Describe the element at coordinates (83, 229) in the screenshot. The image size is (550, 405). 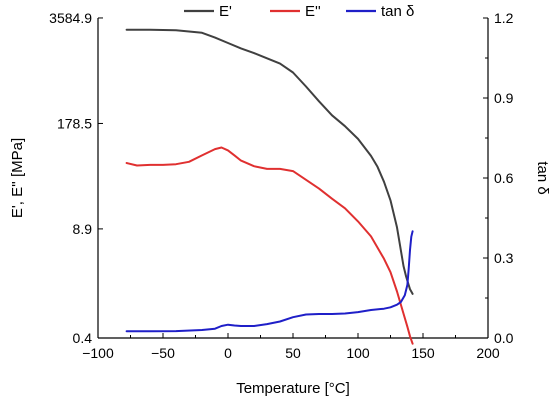
I see `y-left-tick-label: 8.9` at that location.